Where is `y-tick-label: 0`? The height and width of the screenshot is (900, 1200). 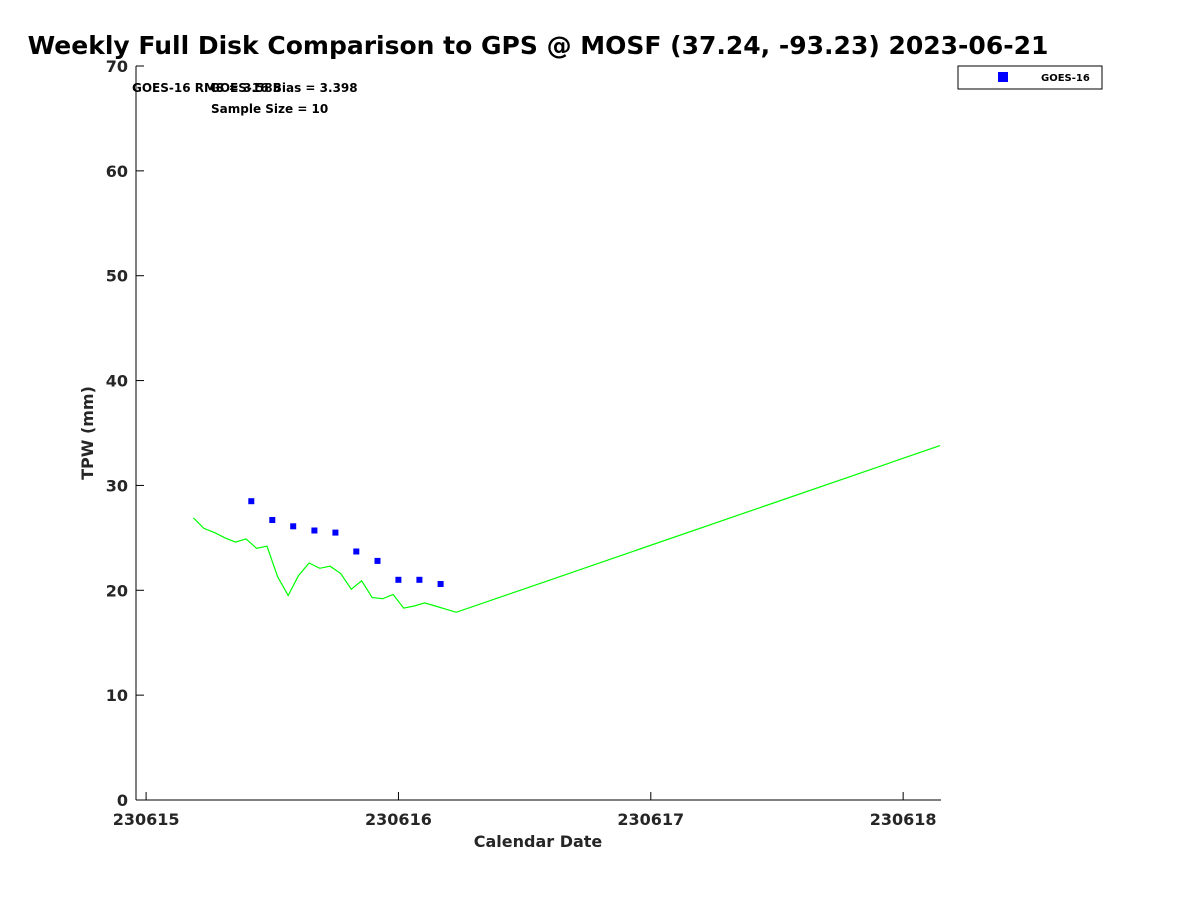 y-tick-label: 0 is located at coordinates (122, 800).